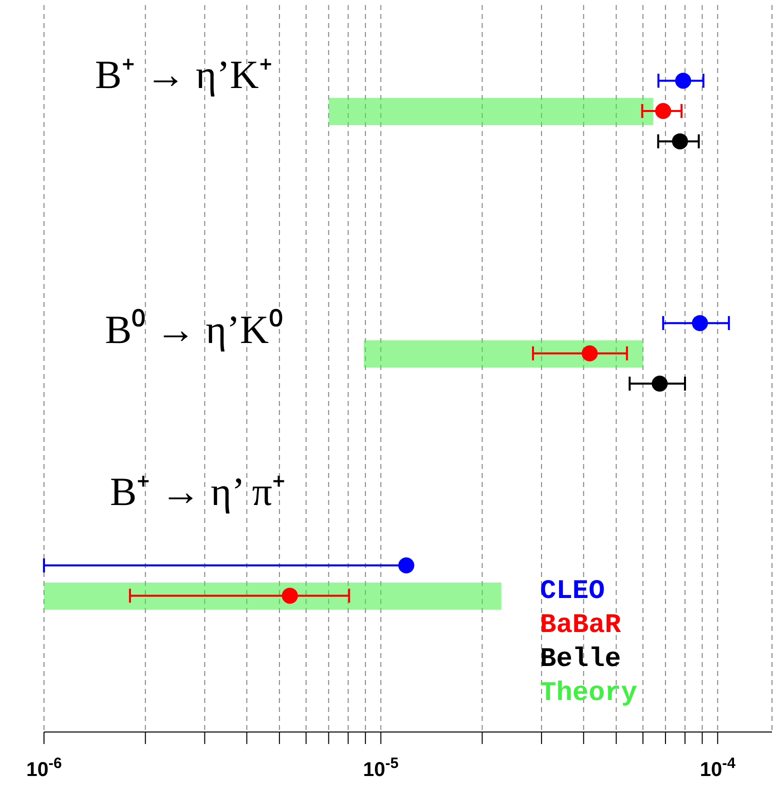  I want to click on text: CLEO, so click(573, 592).